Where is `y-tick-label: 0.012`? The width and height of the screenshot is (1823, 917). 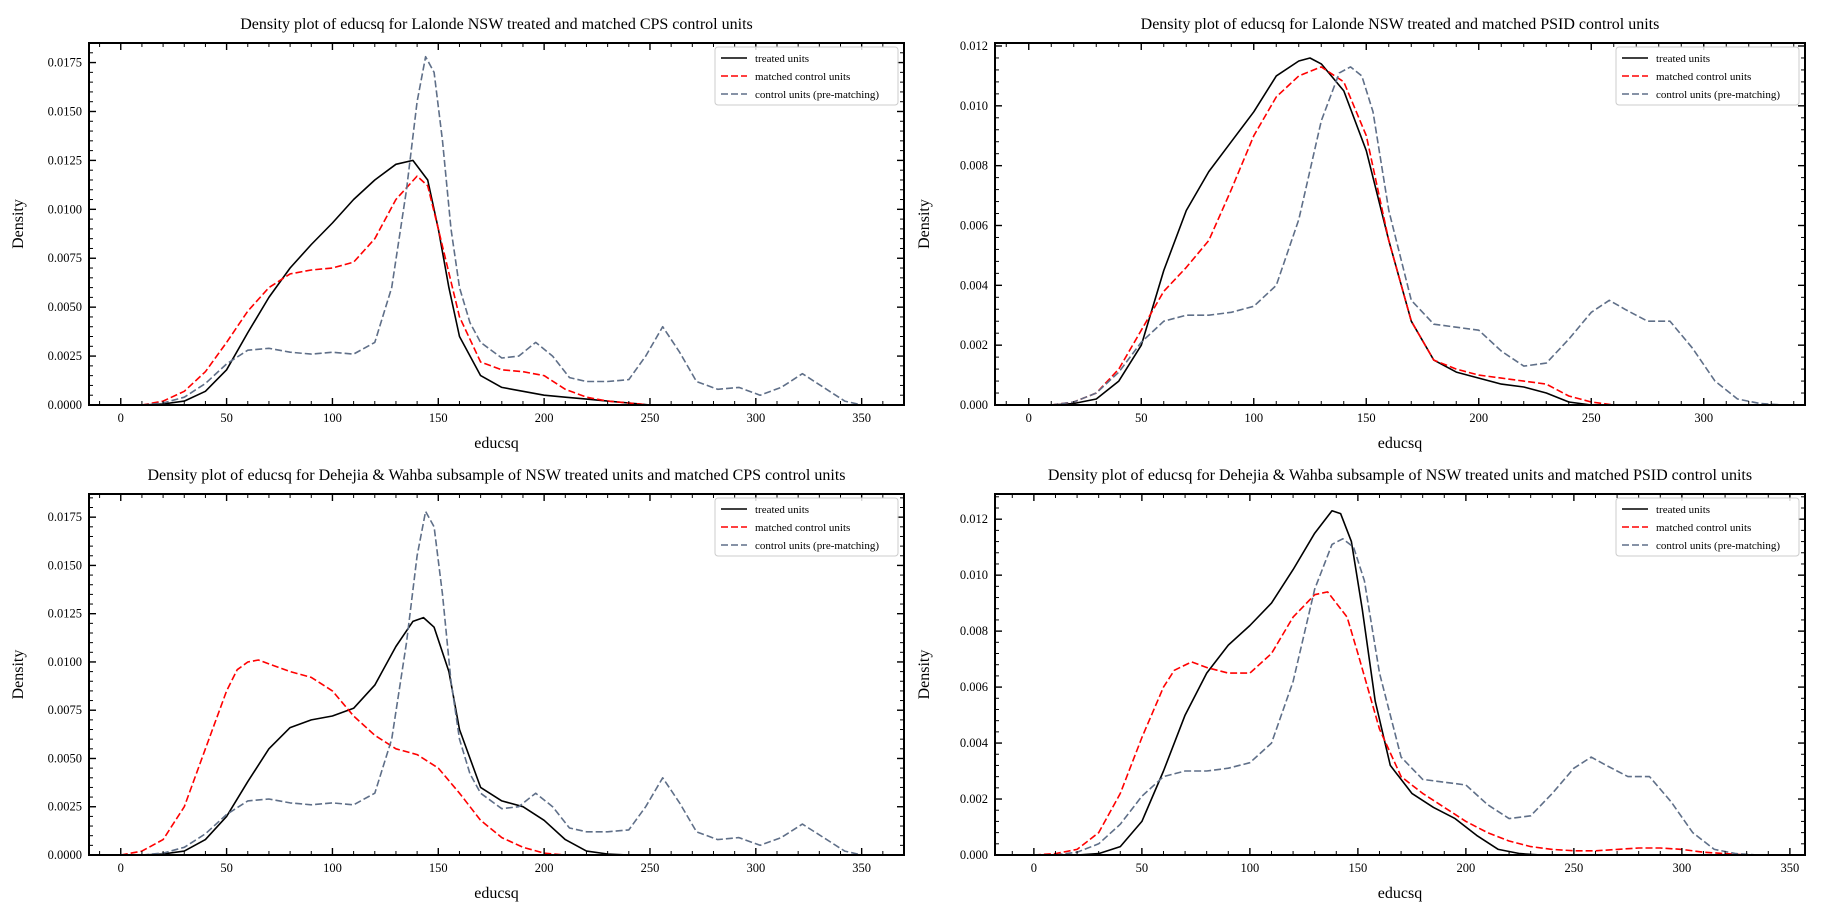 y-tick-label: 0.012 is located at coordinates (974, 46).